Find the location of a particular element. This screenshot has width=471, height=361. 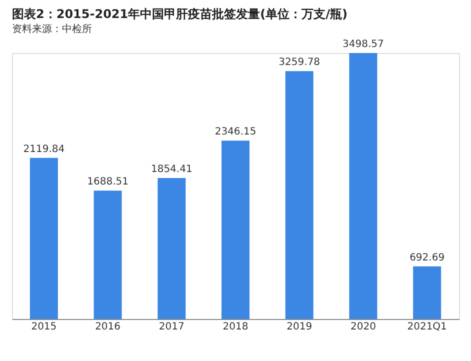

x-tick-label: 2021Q1 is located at coordinates (427, 327).